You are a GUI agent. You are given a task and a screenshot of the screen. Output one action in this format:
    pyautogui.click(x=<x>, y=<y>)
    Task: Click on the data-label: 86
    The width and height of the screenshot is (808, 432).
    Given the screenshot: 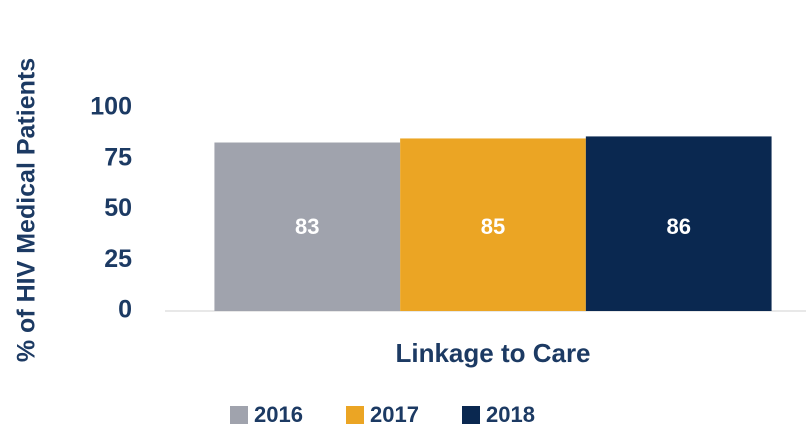 What is the action you would take?
    pyautogui.click(x=678, y=226)
    